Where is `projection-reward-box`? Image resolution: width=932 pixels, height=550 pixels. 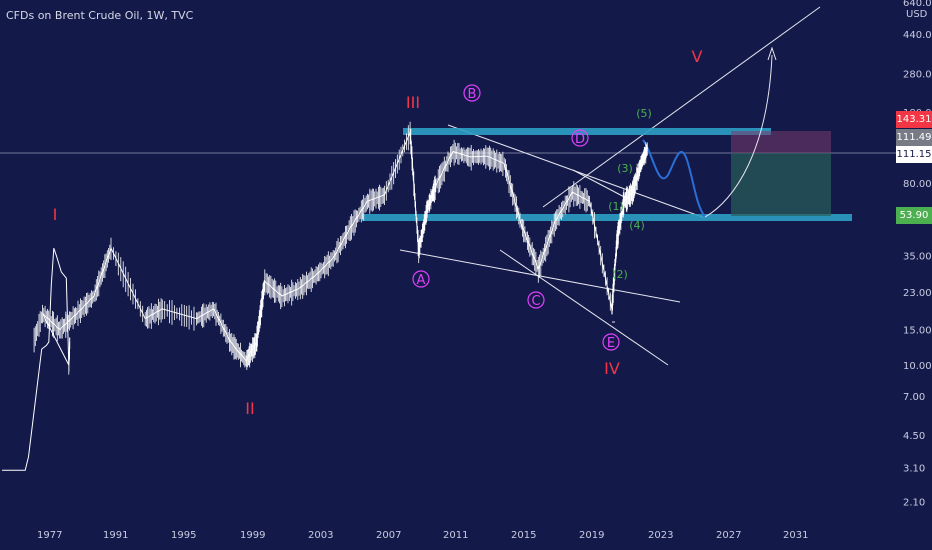 projection-reward-box is located at coordinates (781, 184).